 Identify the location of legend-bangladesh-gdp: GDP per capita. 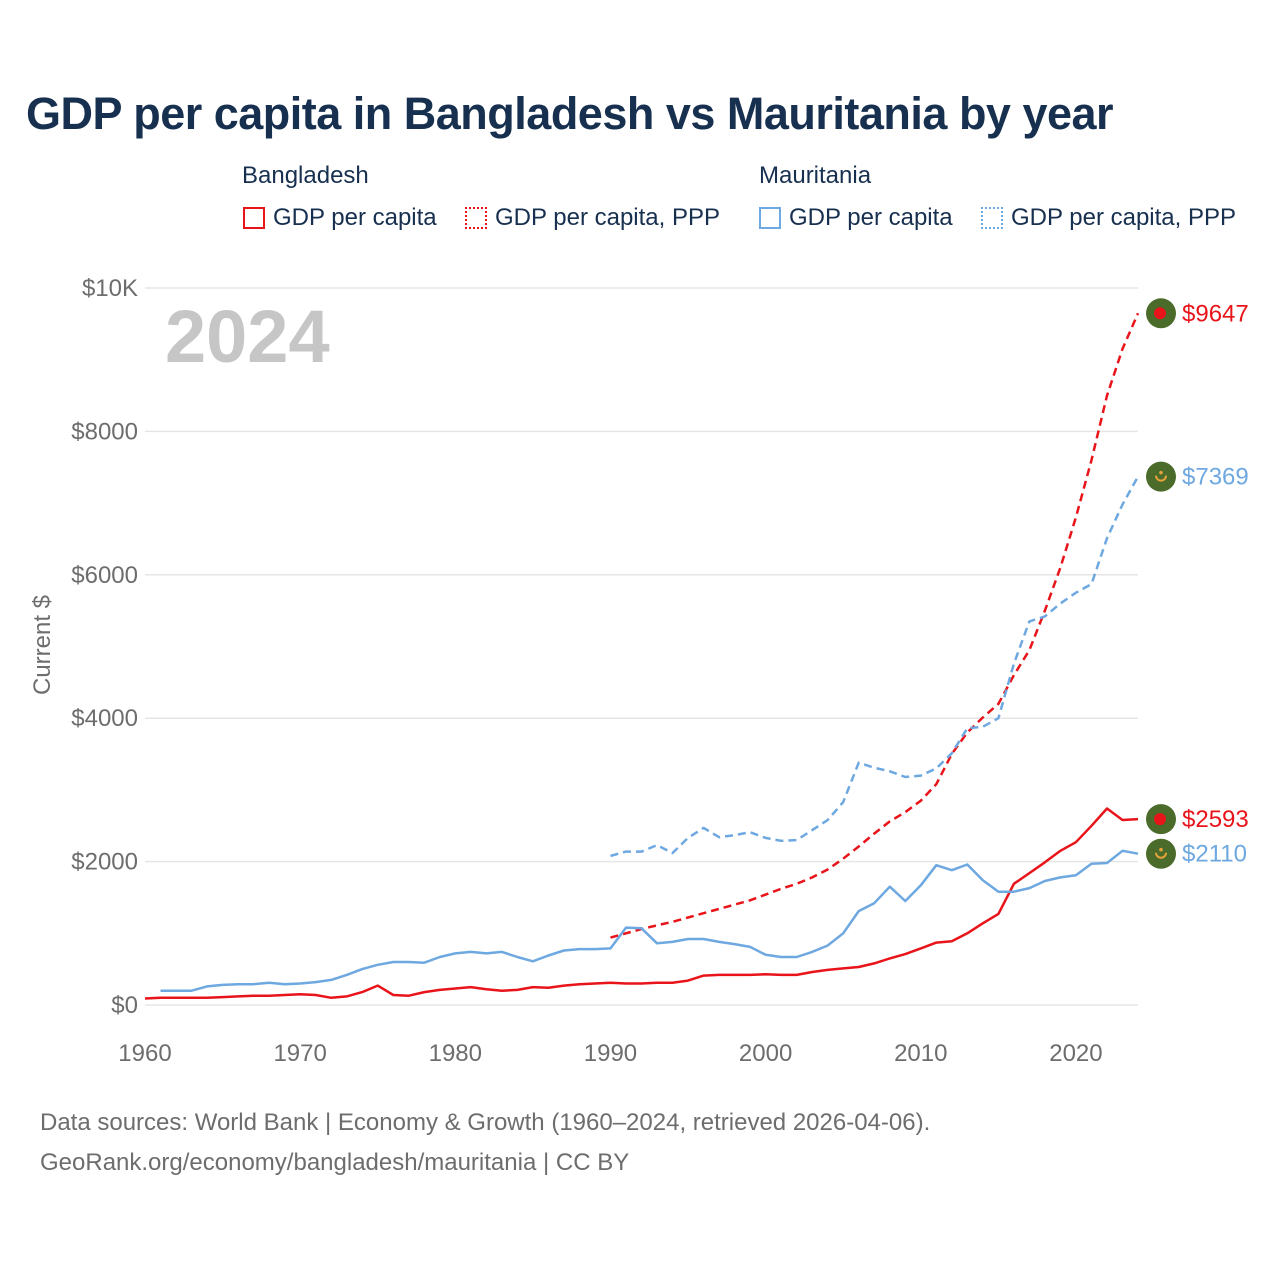
(340, 218).